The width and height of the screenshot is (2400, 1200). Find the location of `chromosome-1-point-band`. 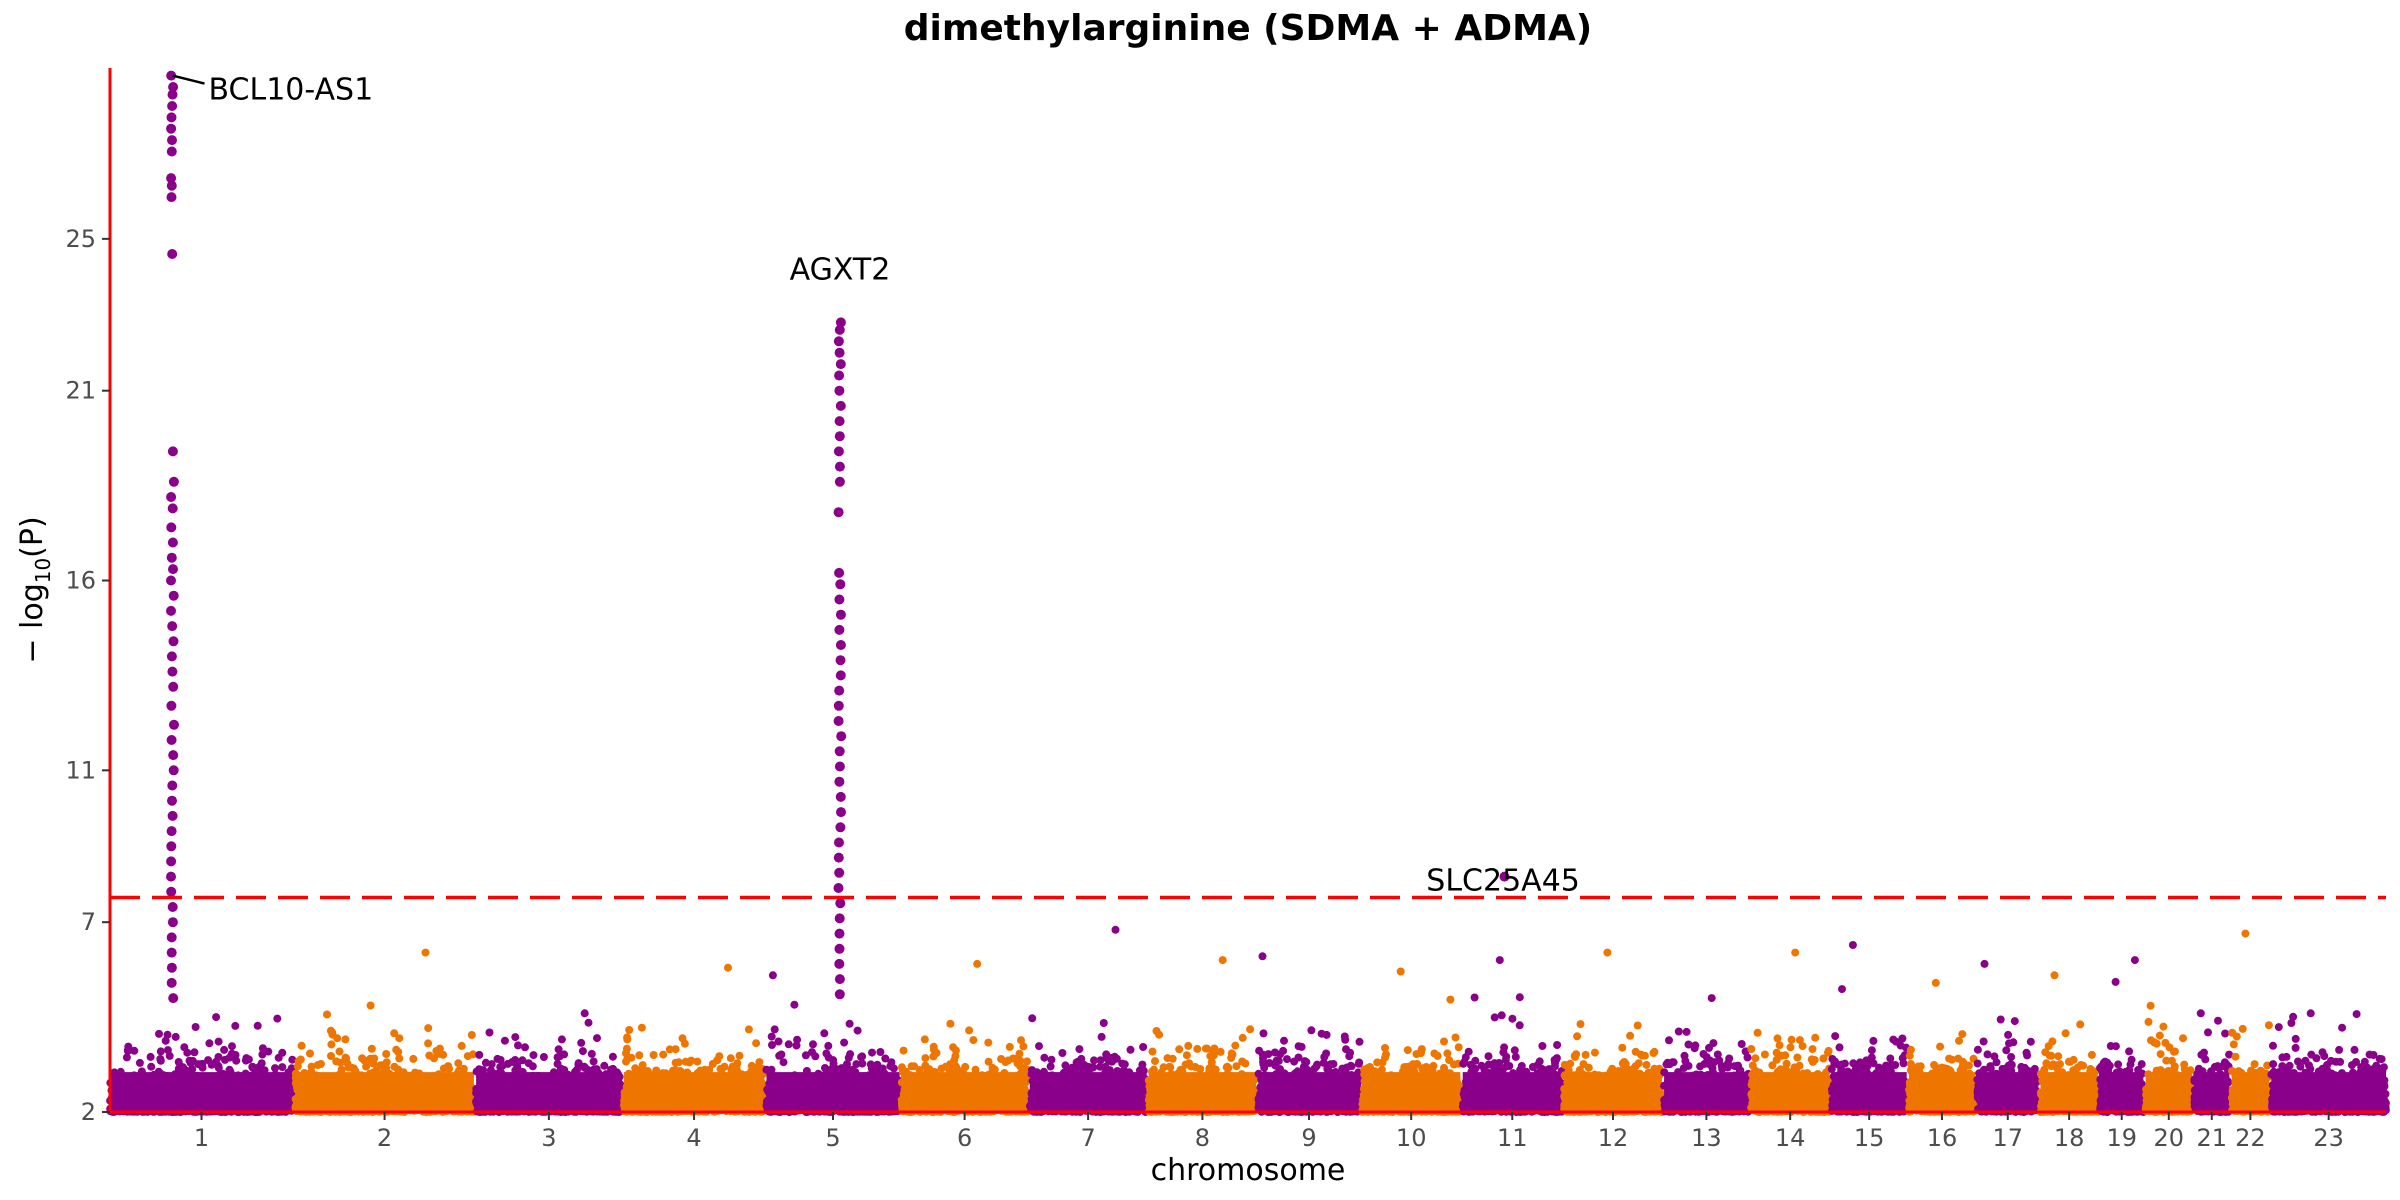

chromosome-1-point-band is located at coordinates (202, 1092).